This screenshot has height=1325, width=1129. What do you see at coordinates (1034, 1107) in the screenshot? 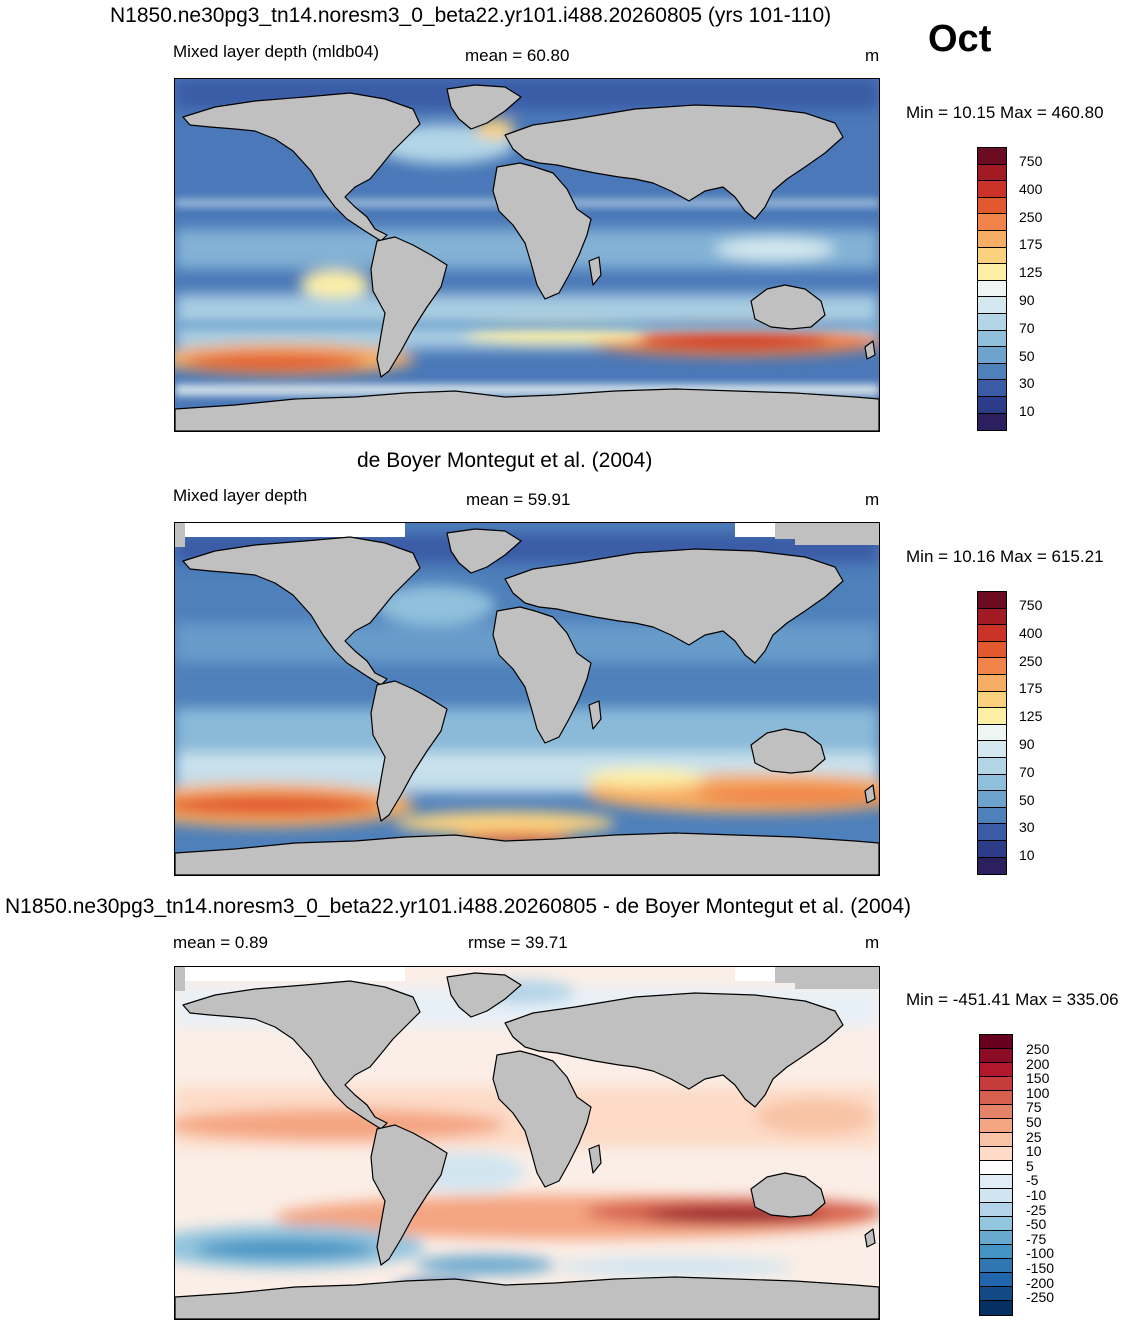
I see `colorbar-tick-label: 75` at bounding box center [1034, 1107].